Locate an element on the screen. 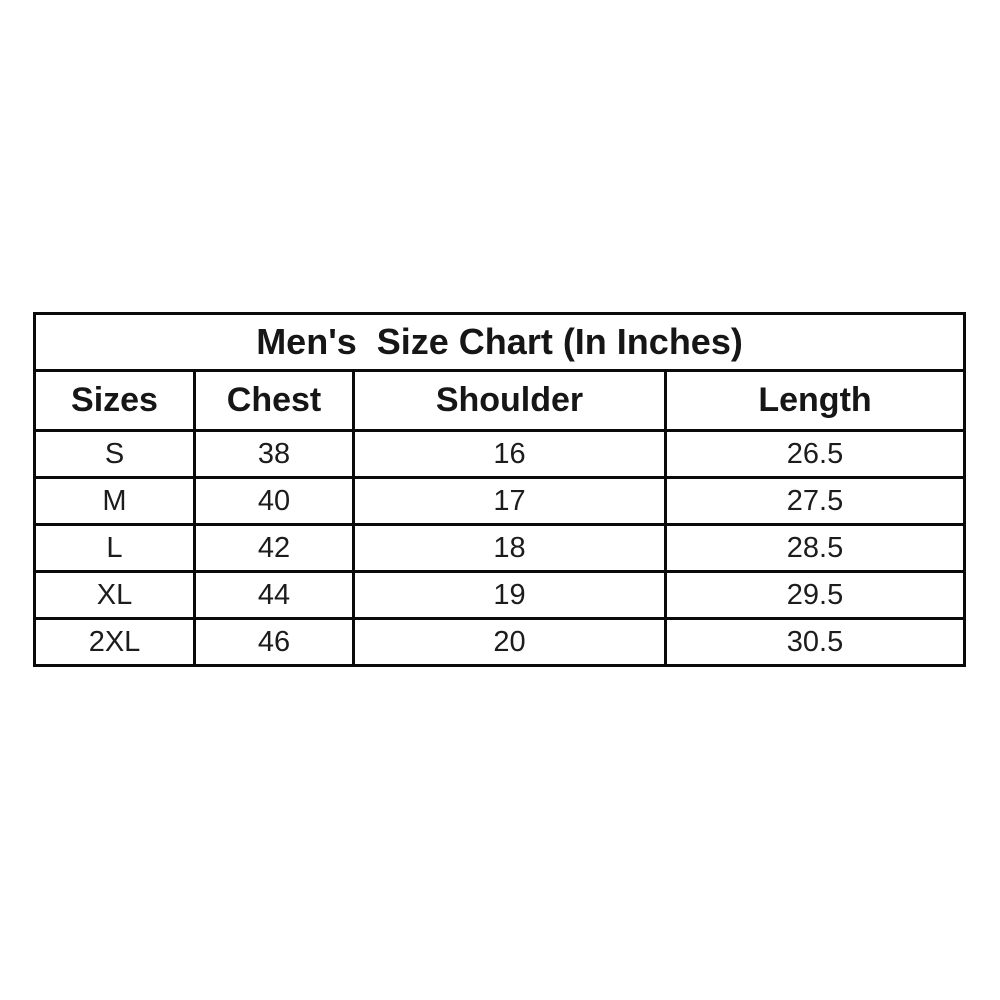 This screenshot has width=1000, height=1000. cell-length: 26.5 is located at coordinates (815, 454).